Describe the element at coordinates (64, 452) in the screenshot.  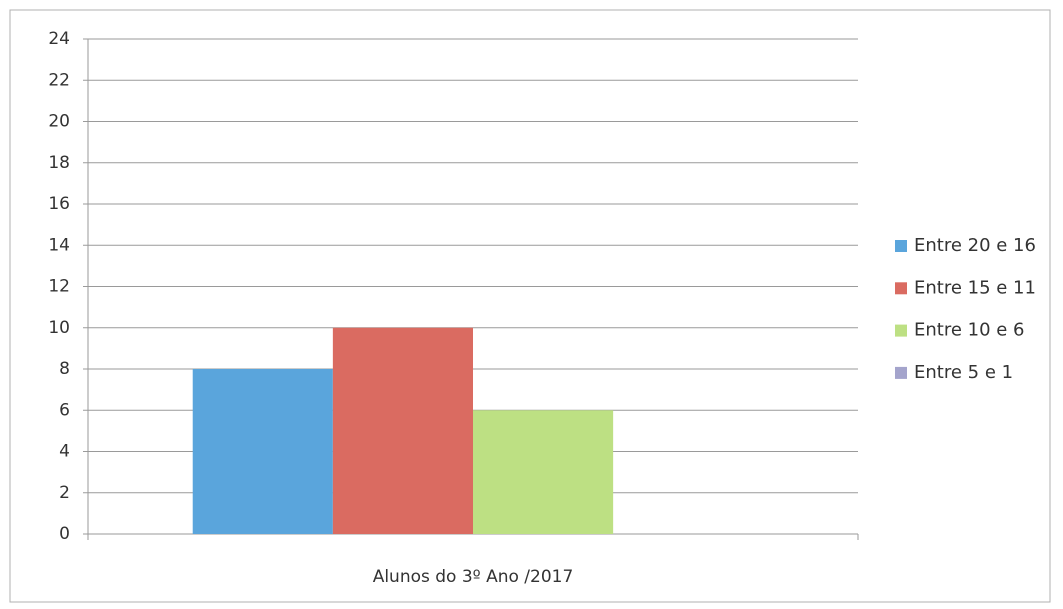
I see `y-tick-label: 4` at that location.